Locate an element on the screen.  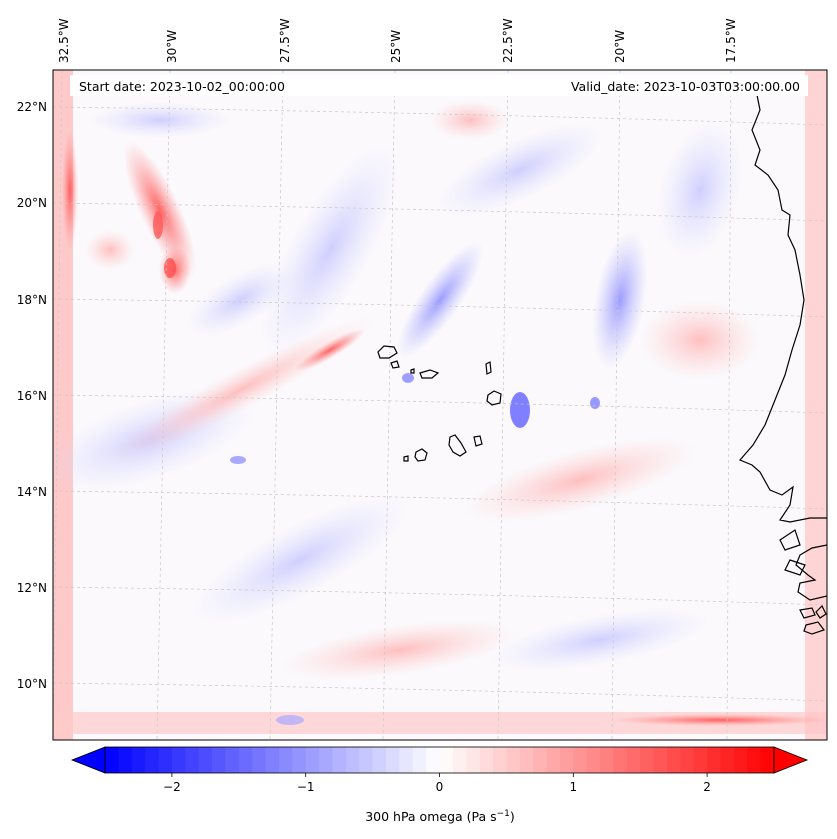
east-boundary-band is located at coordinates (816, 405).